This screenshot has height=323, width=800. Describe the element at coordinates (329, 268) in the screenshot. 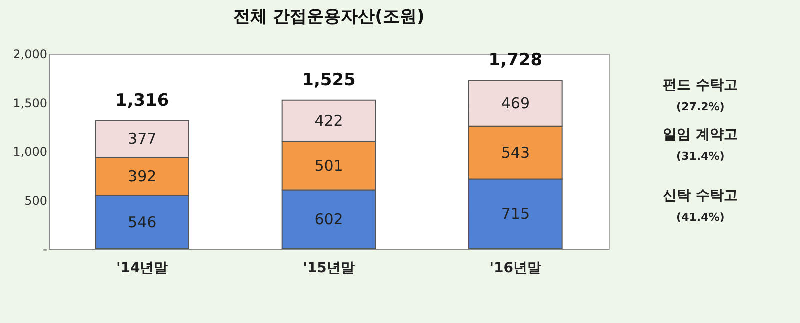

I see `x-tick-label: '15년말` at that location.